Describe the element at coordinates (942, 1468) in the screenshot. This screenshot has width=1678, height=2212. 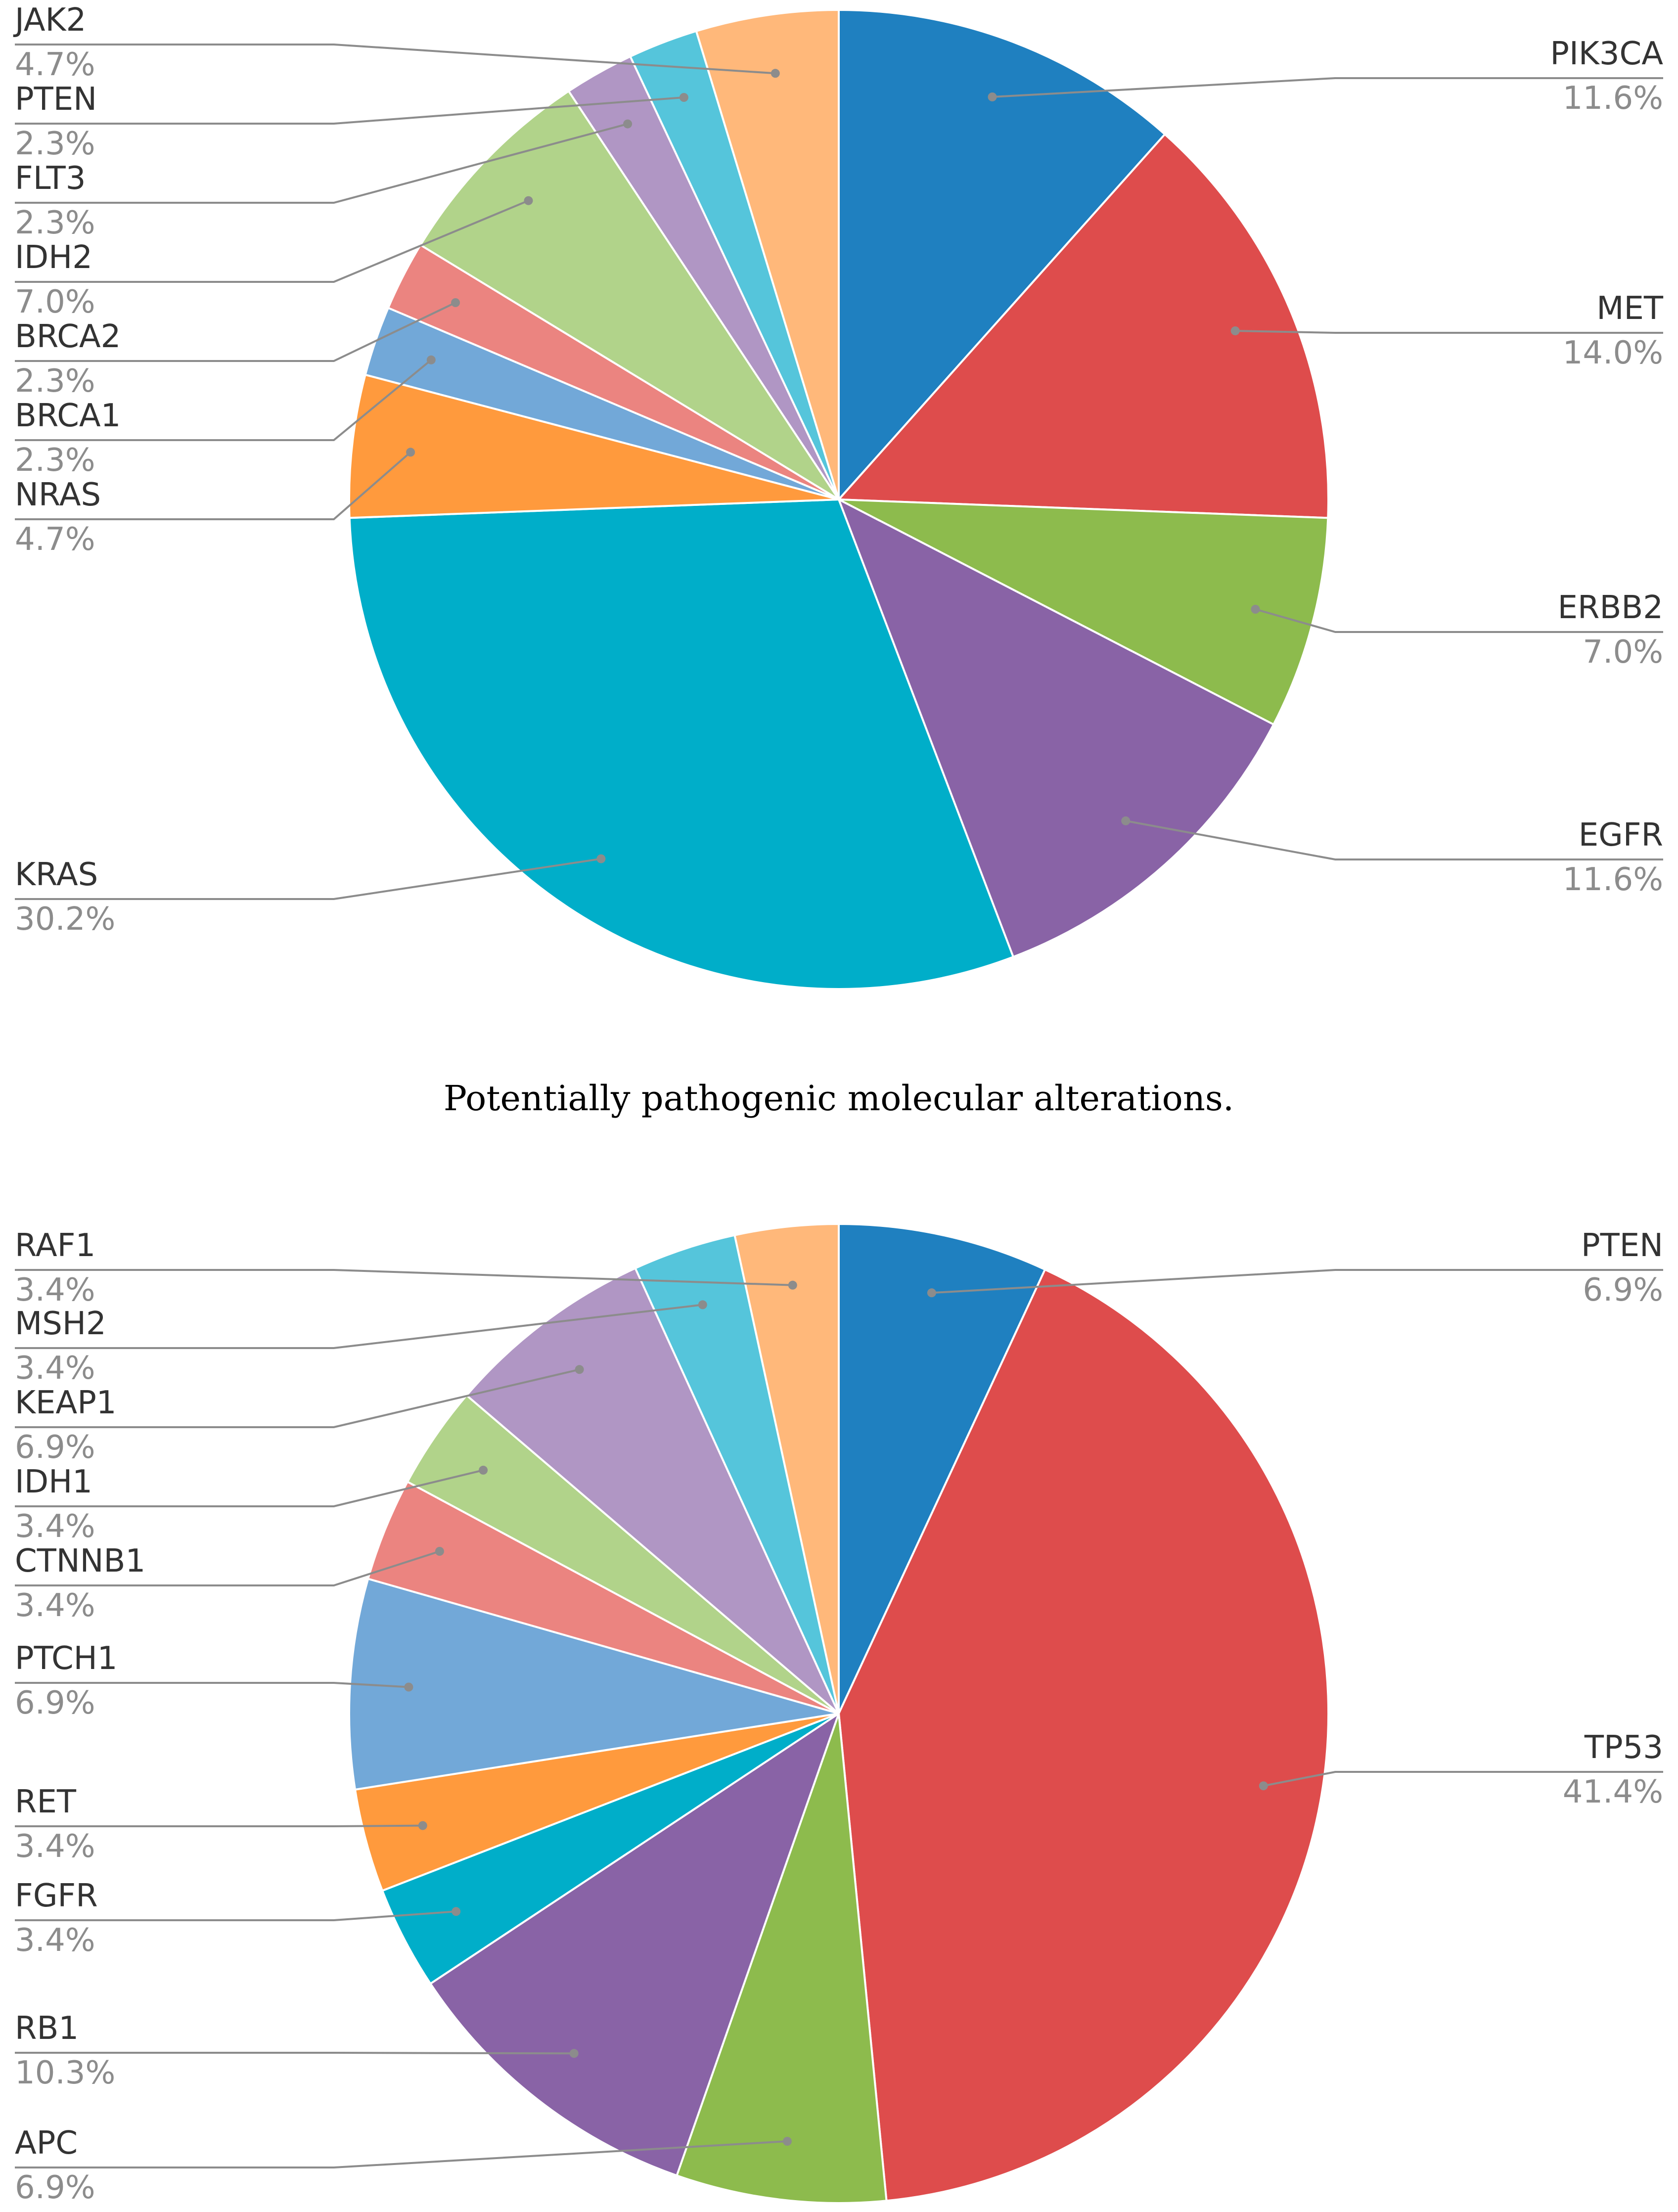
I see `pie-slice-pten` at that location.